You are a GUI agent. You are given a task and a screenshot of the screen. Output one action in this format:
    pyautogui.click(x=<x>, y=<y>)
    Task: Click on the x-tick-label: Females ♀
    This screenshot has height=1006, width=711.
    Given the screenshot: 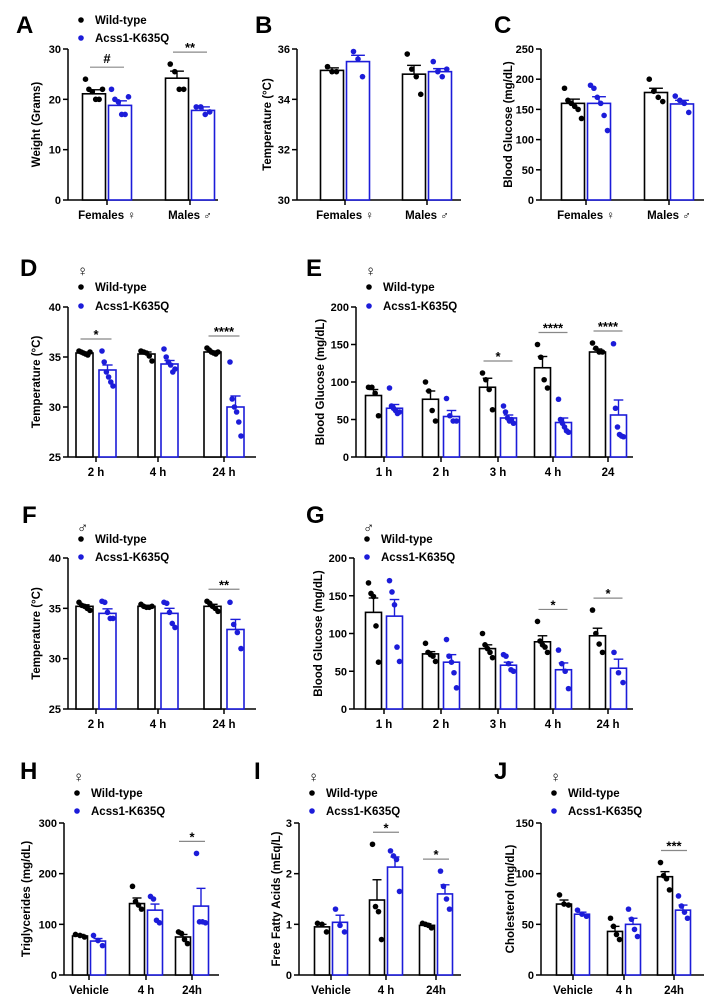 What is the action you would take?
    pyautogui.click(x=107, y=216)
    